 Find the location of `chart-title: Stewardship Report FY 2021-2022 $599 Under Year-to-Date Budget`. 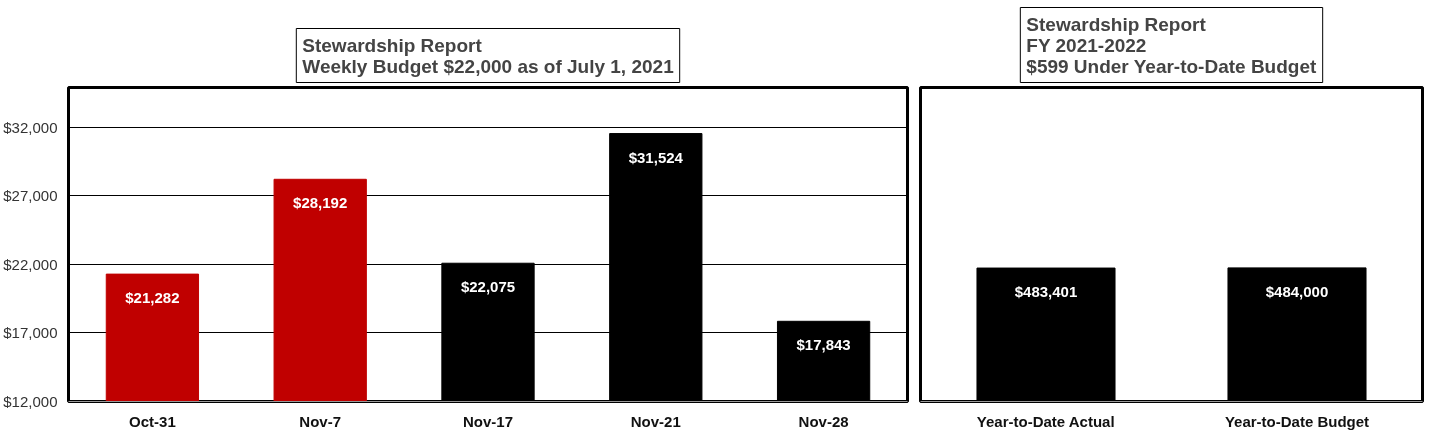

chart-title: Stewardship Report FY 2021-2022 $599 Under Year-to-Date Budget is located at coordinates (1172, 45).